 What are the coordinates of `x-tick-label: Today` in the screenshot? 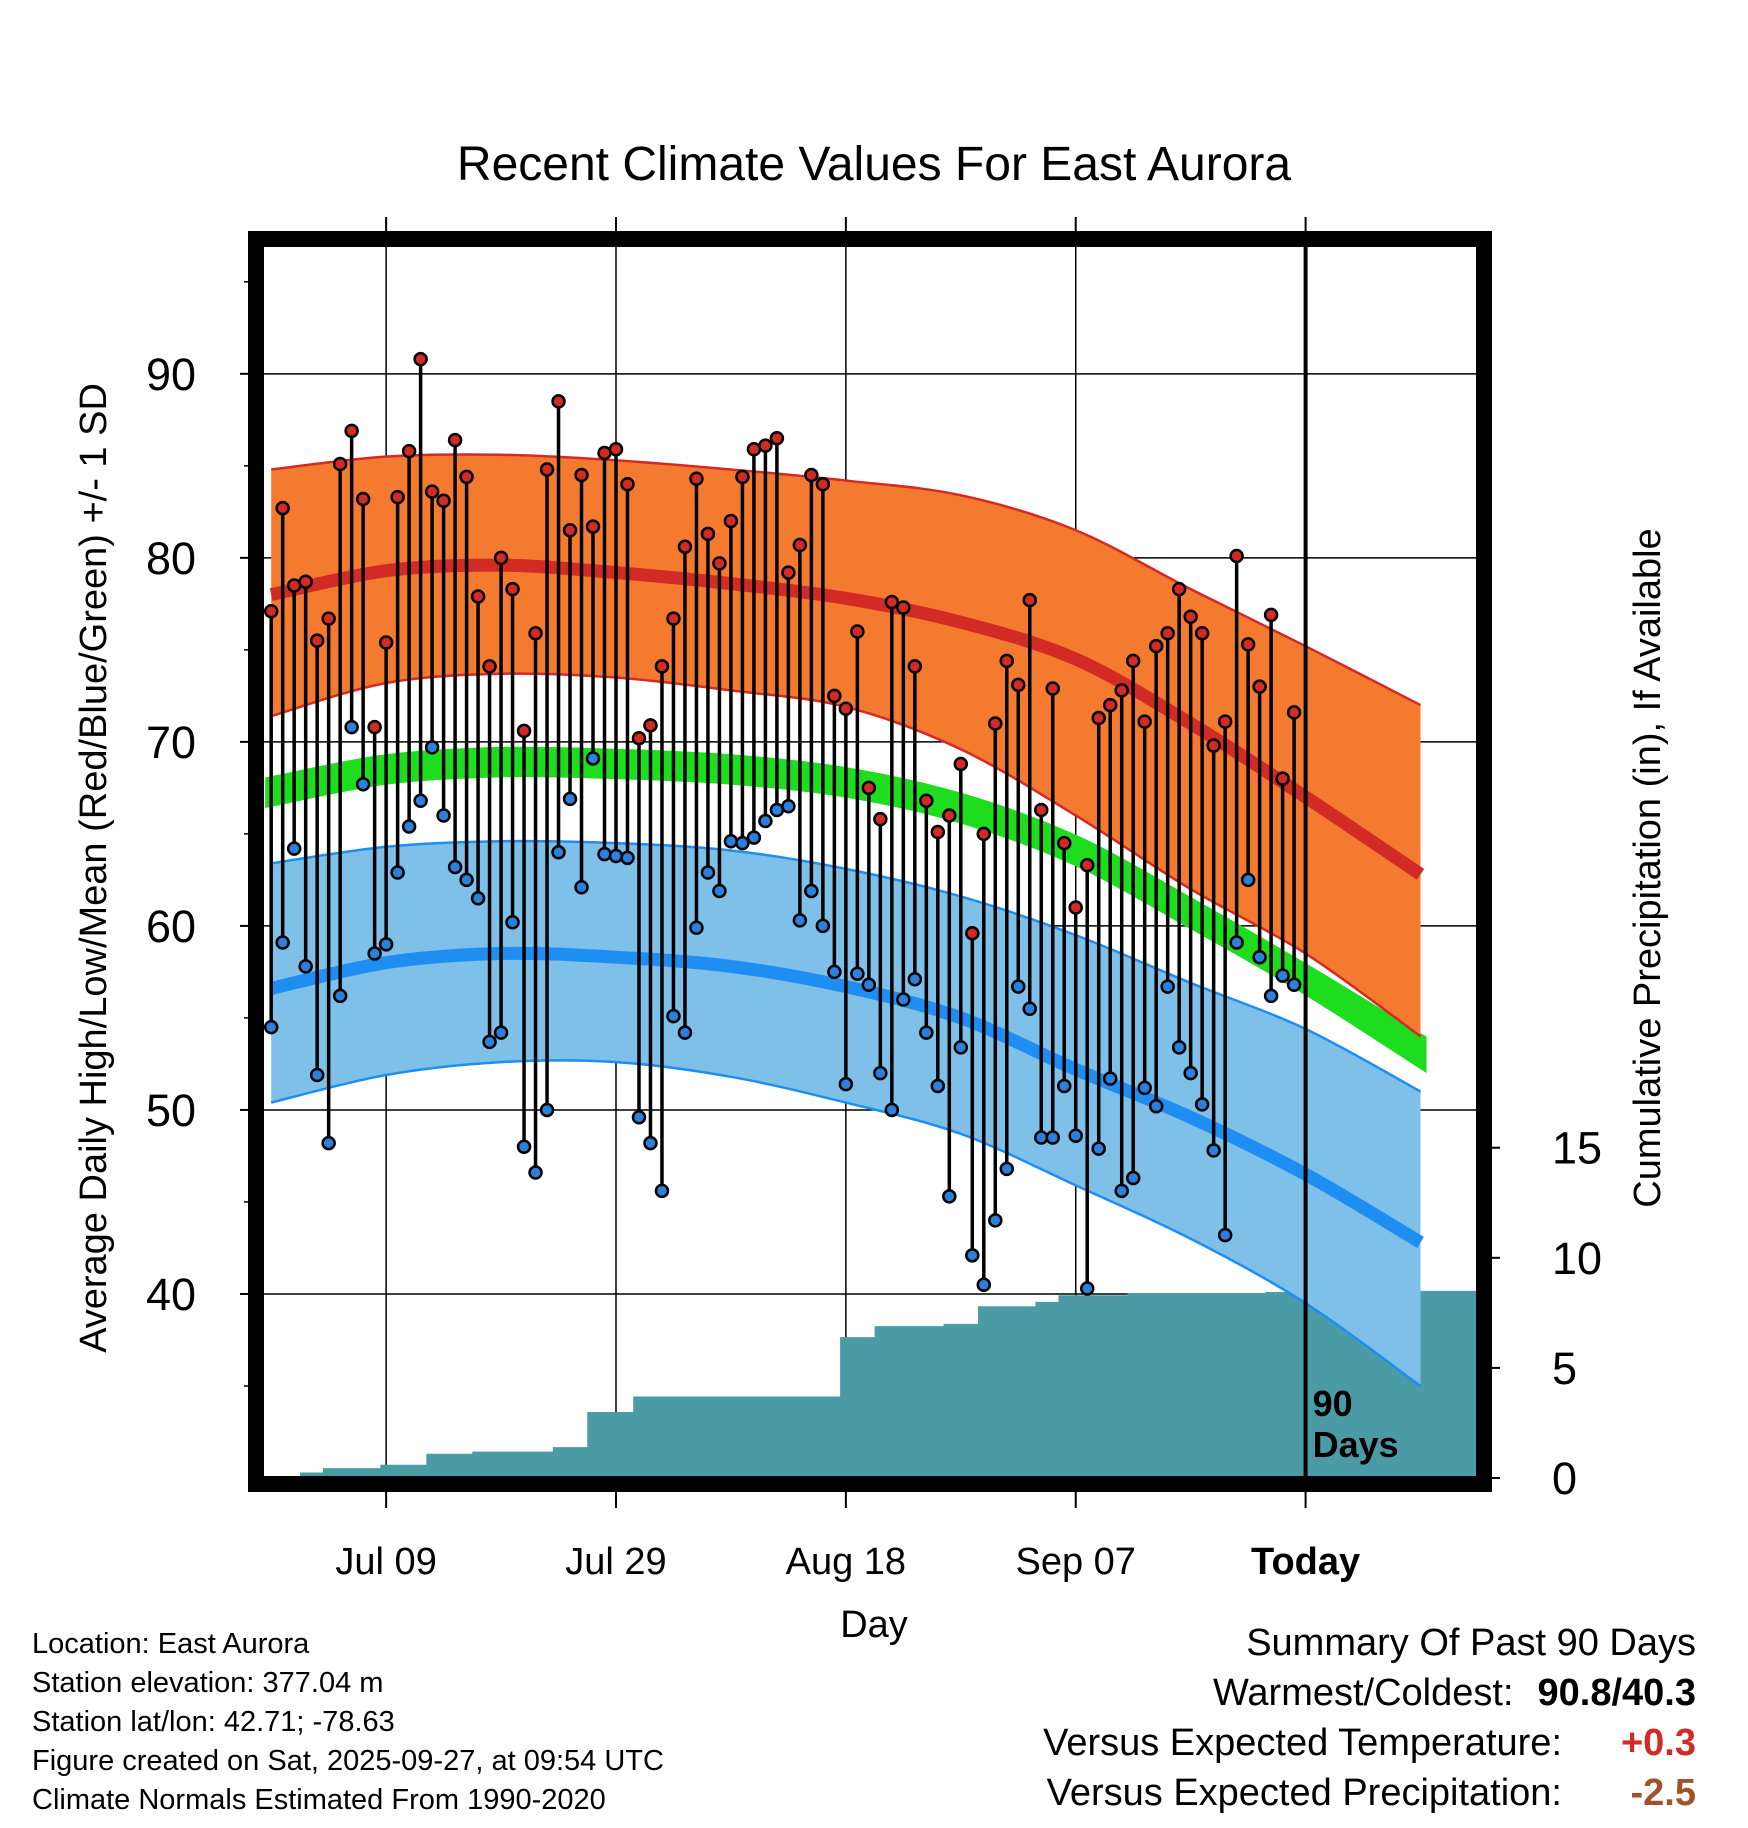 It's located at (1305, 1562).